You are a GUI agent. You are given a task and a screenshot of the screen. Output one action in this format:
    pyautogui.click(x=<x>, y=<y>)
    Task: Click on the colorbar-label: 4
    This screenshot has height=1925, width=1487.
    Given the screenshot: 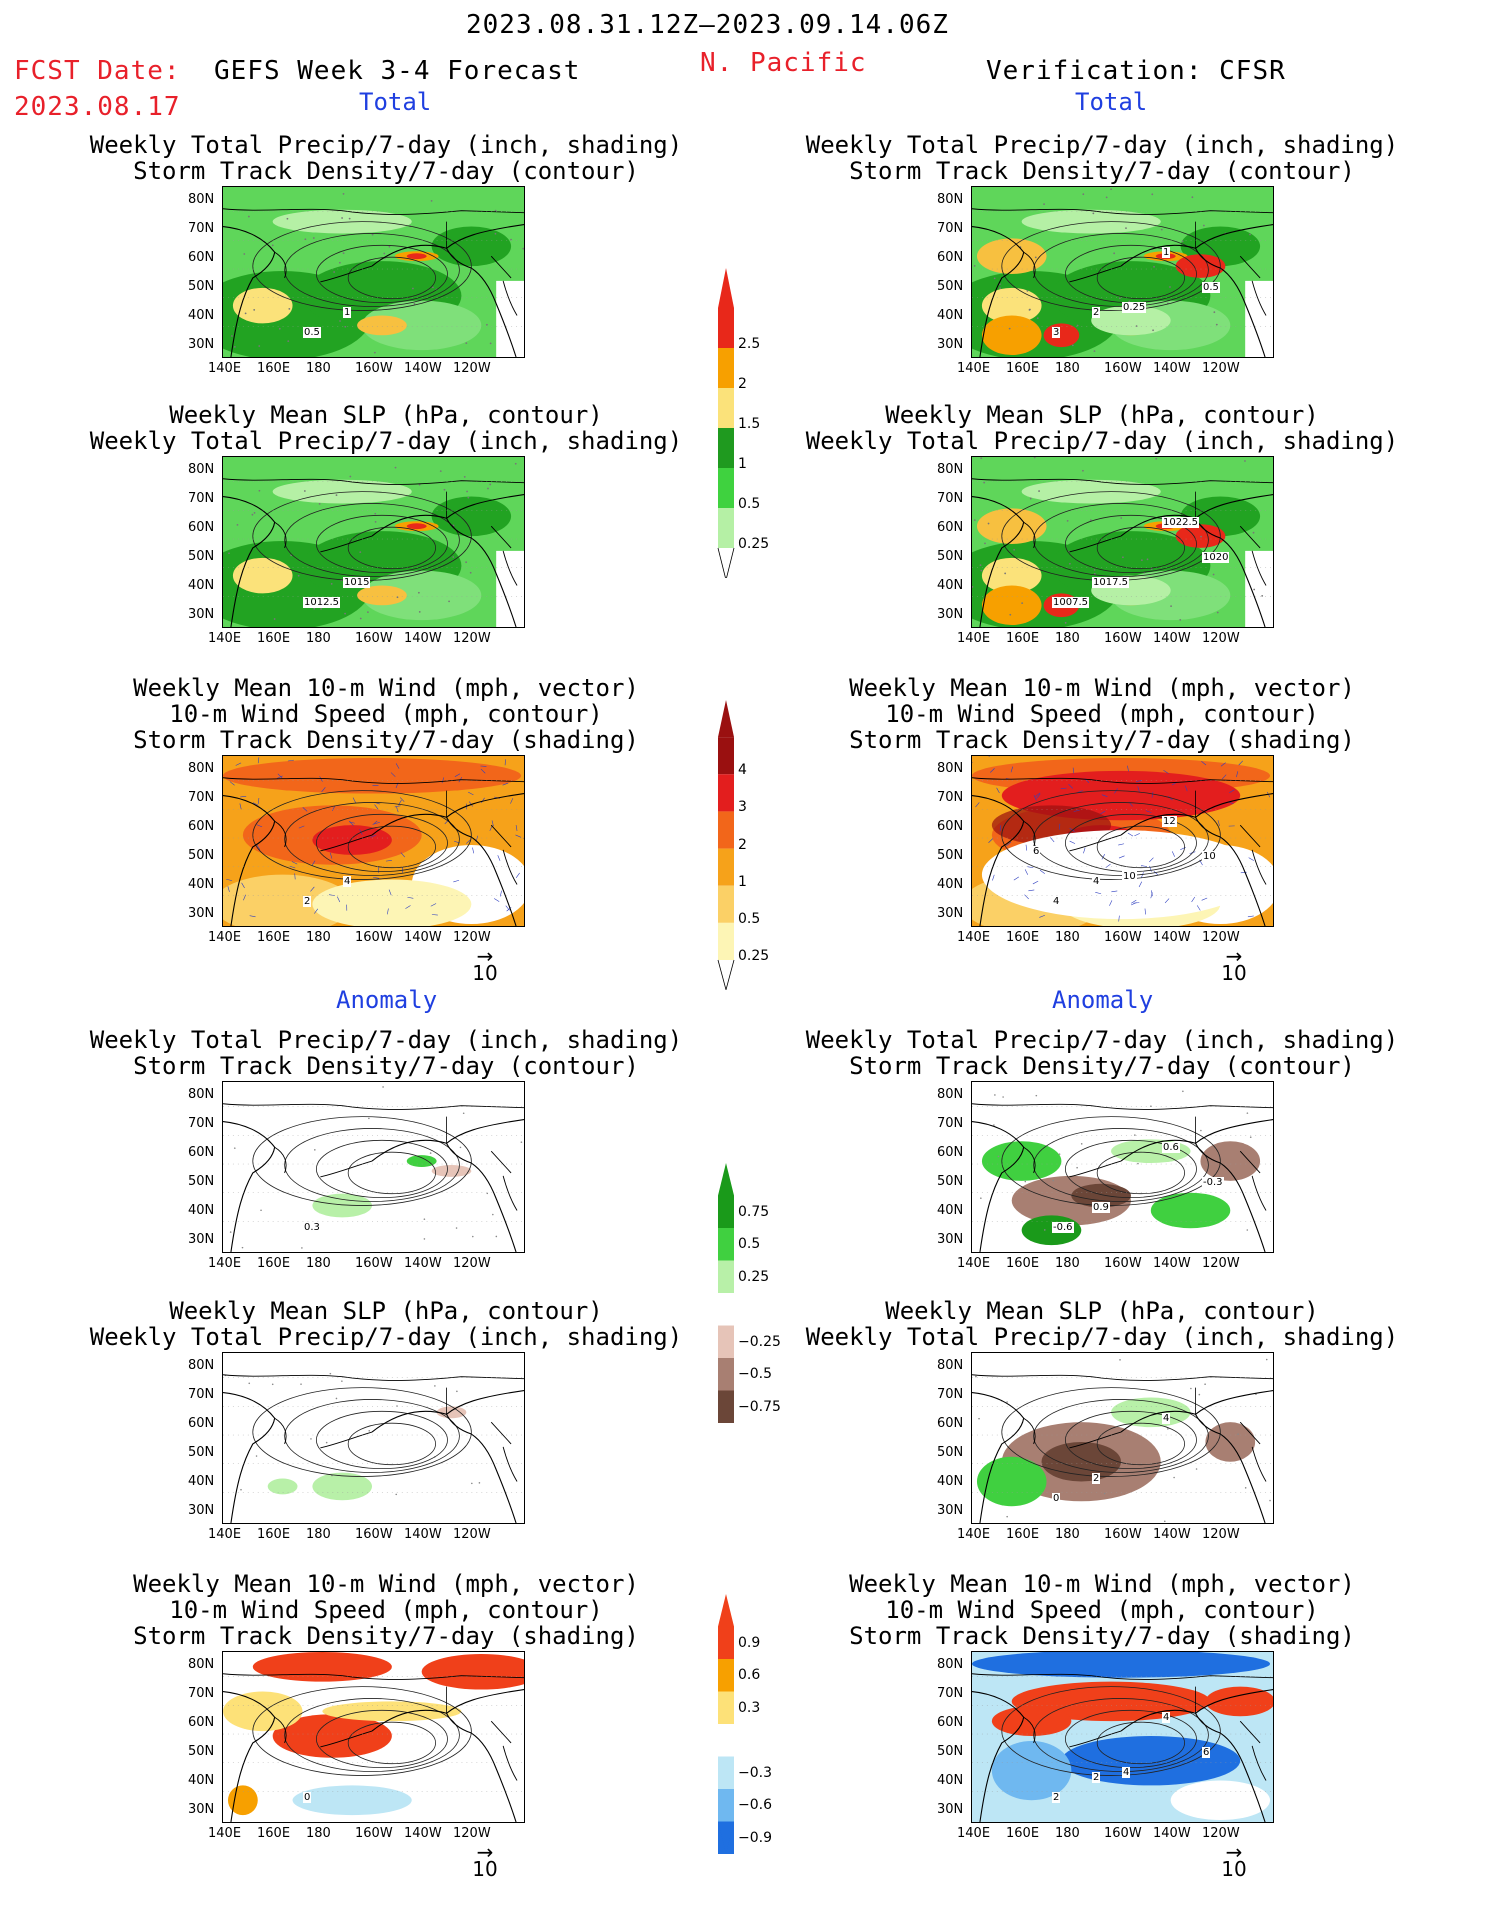 What is the action you would take?
    pyautogui.click(x=742, y=770)
    